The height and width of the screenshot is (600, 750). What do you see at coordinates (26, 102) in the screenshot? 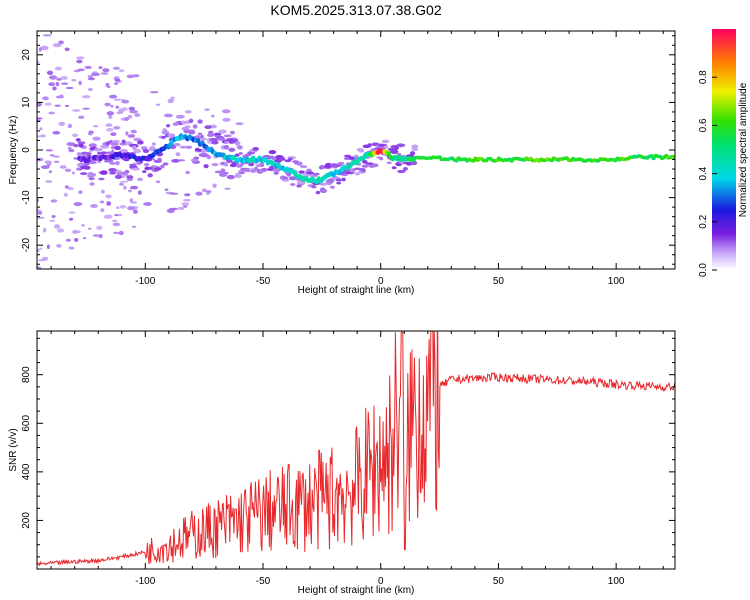
I see `y-tick-label: 10` at bounding box center [26, 102].